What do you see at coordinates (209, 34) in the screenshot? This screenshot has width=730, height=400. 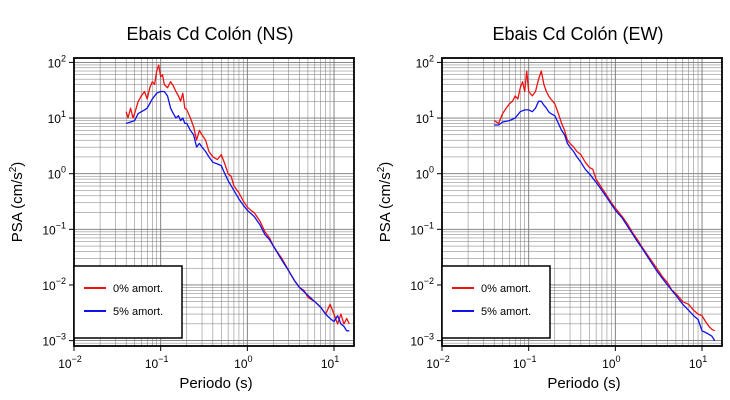 I see `chart-title: Ebais Cd Colón (NS)` at bounding box center [209, 34].